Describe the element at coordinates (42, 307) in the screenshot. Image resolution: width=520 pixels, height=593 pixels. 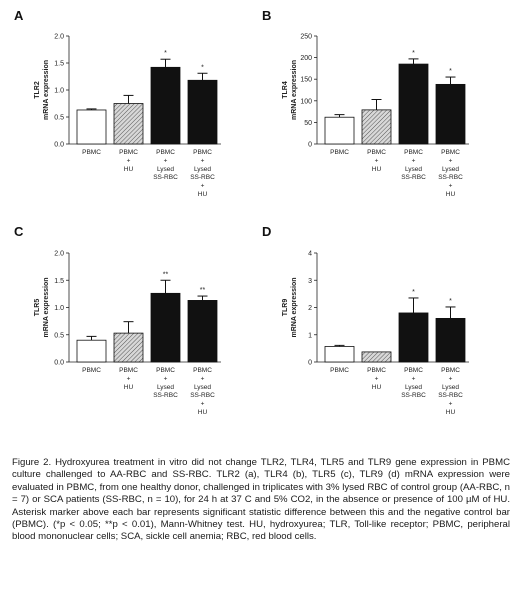
I see `y-axis-label: TLR5 mRNA expression` at that location.